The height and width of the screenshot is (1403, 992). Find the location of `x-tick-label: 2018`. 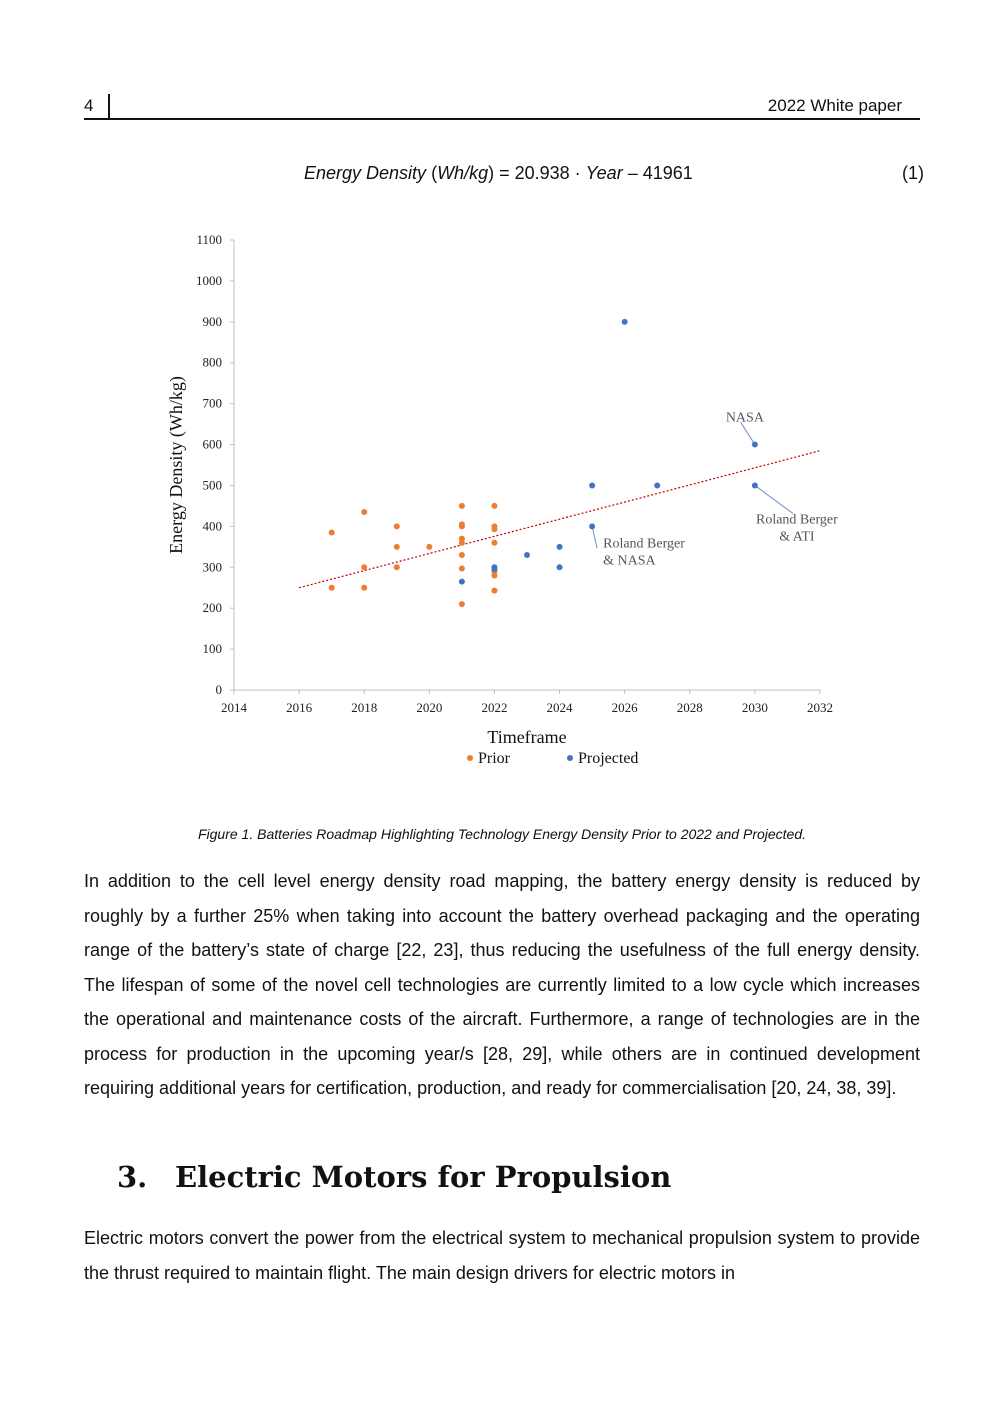

x-tick-label: 2018 is located at coordinates (364, 707).